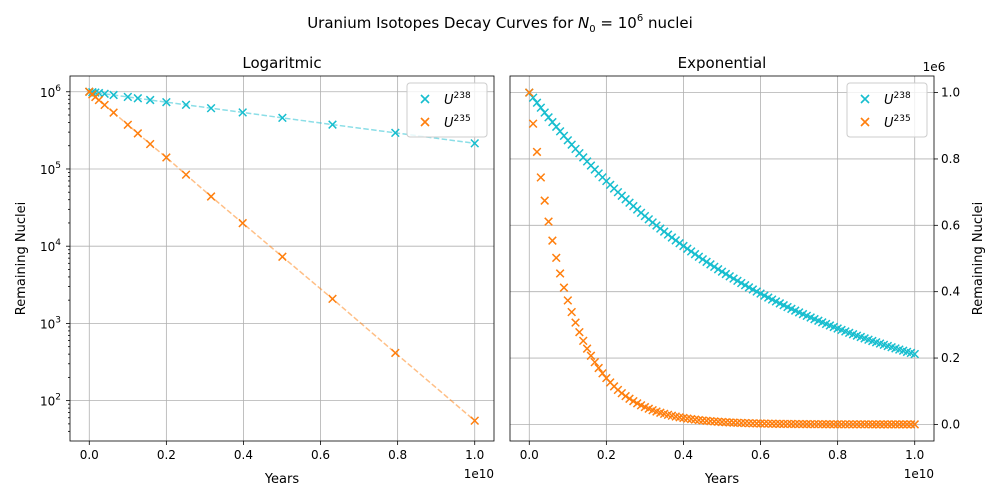 Image resolution: width=1000 pixels, height=500 pixels. I want to click on x-tick-label: 0.6, so click(320, 455).